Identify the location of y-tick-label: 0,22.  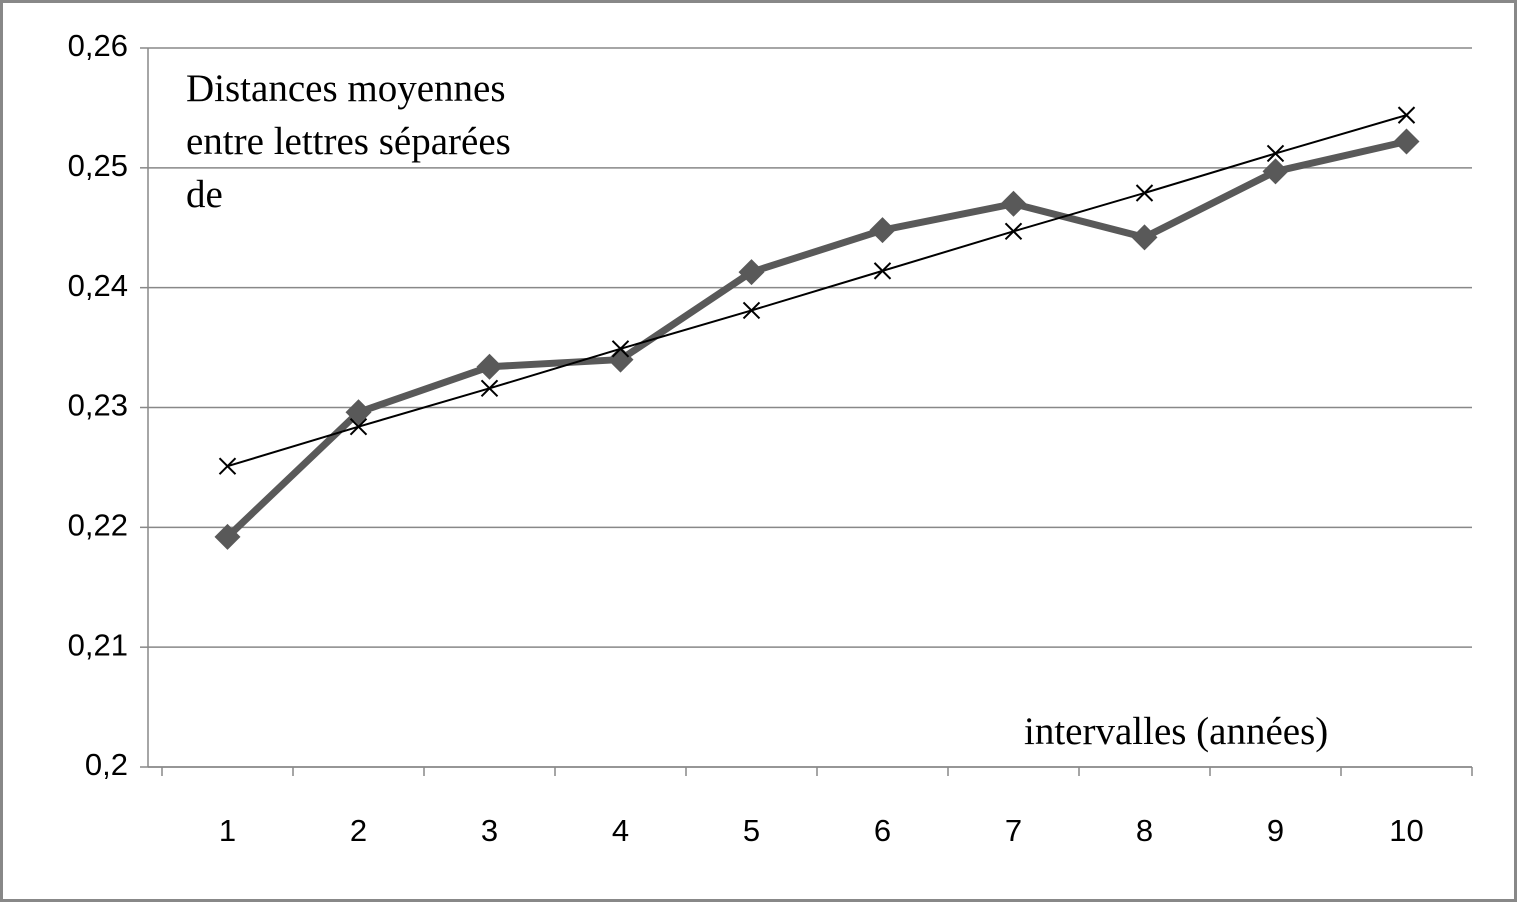
(98, 525).